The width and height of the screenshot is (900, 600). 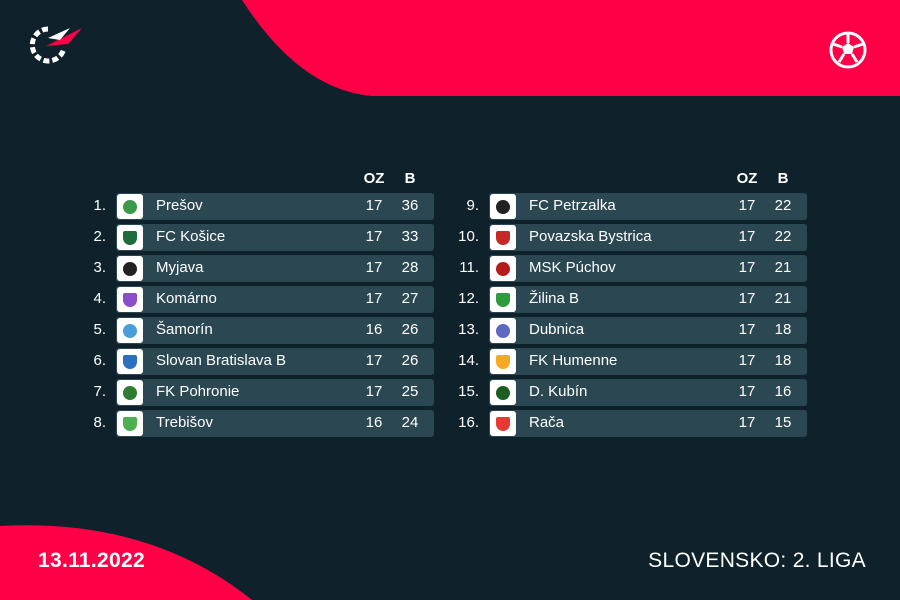 What do you see at coordinates (468, 422) in the screenshot?
I see `rank: 16.` at bounding box center [468, 422].